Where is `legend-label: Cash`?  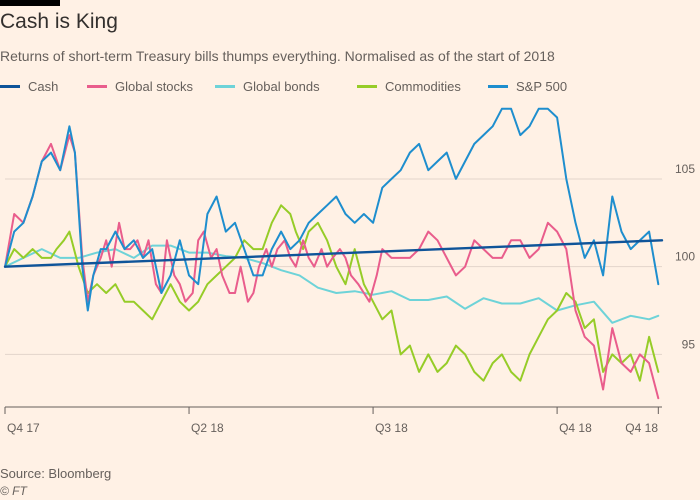 legend-label: Cash is located at coordinates (43, 86).